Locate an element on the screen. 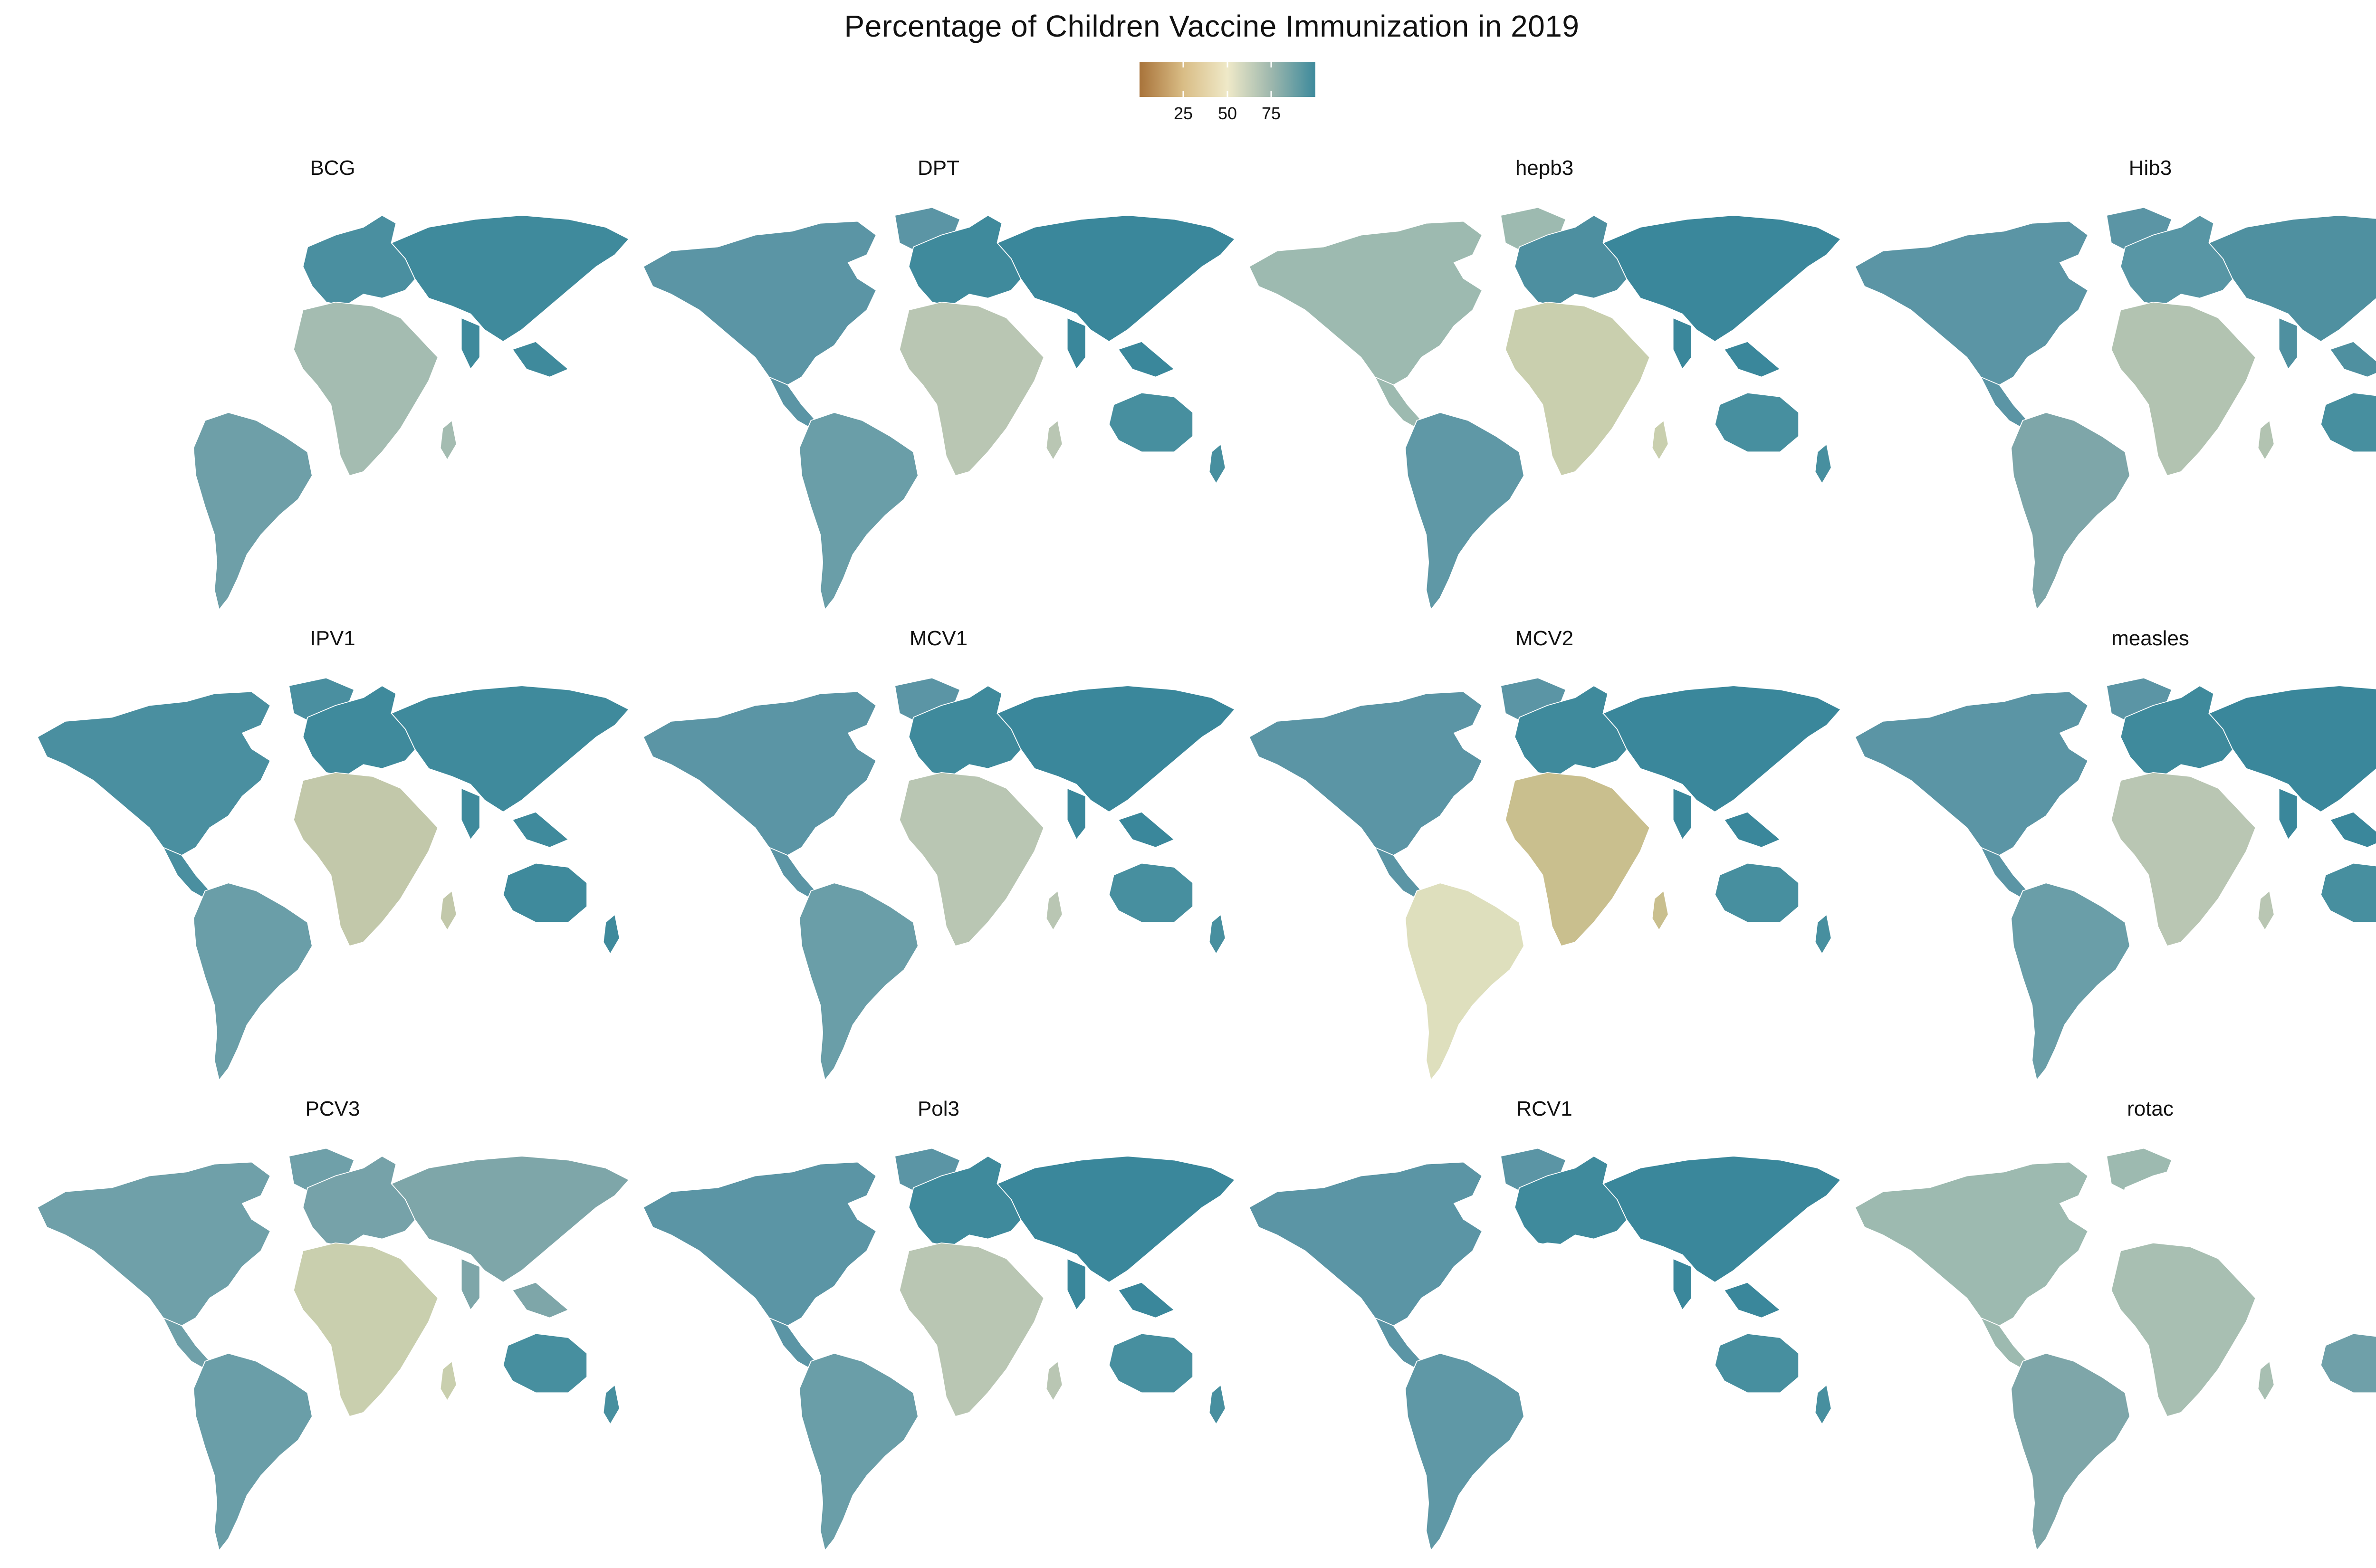 The image size is (2376, 1568). map-panel-measles: measles is located at coordinates (2115, 854).